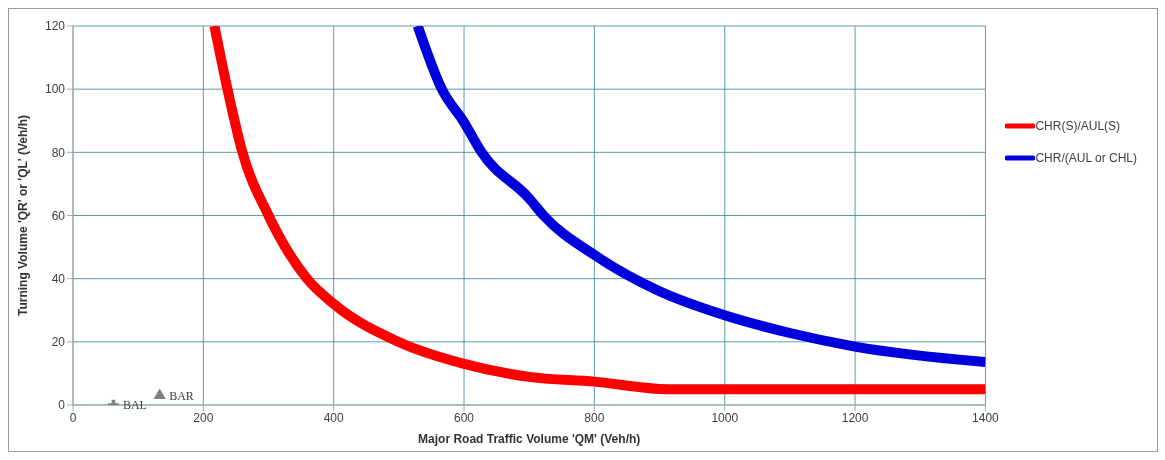 Image resolution: width=1165 pixels, height=460 pixels. Describe the element at coordinates (58, 278) in the screenshot. I see `y-tick-label: 40` at that location.